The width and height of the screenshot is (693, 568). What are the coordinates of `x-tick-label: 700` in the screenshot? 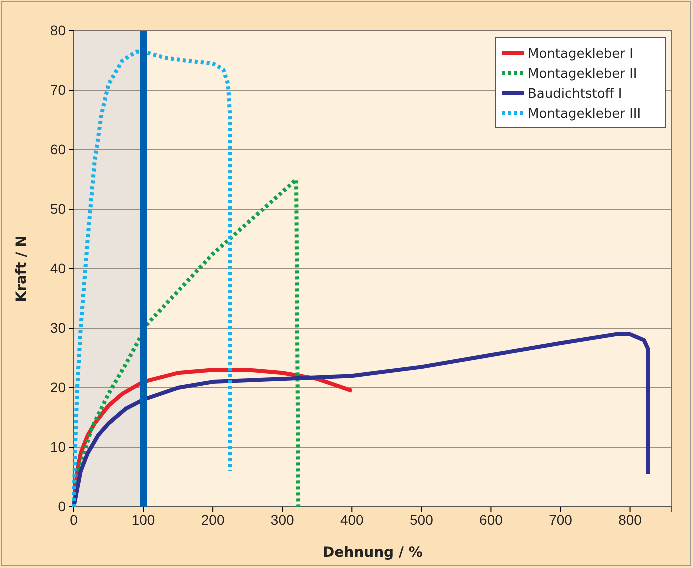 It's located at (561, 520).